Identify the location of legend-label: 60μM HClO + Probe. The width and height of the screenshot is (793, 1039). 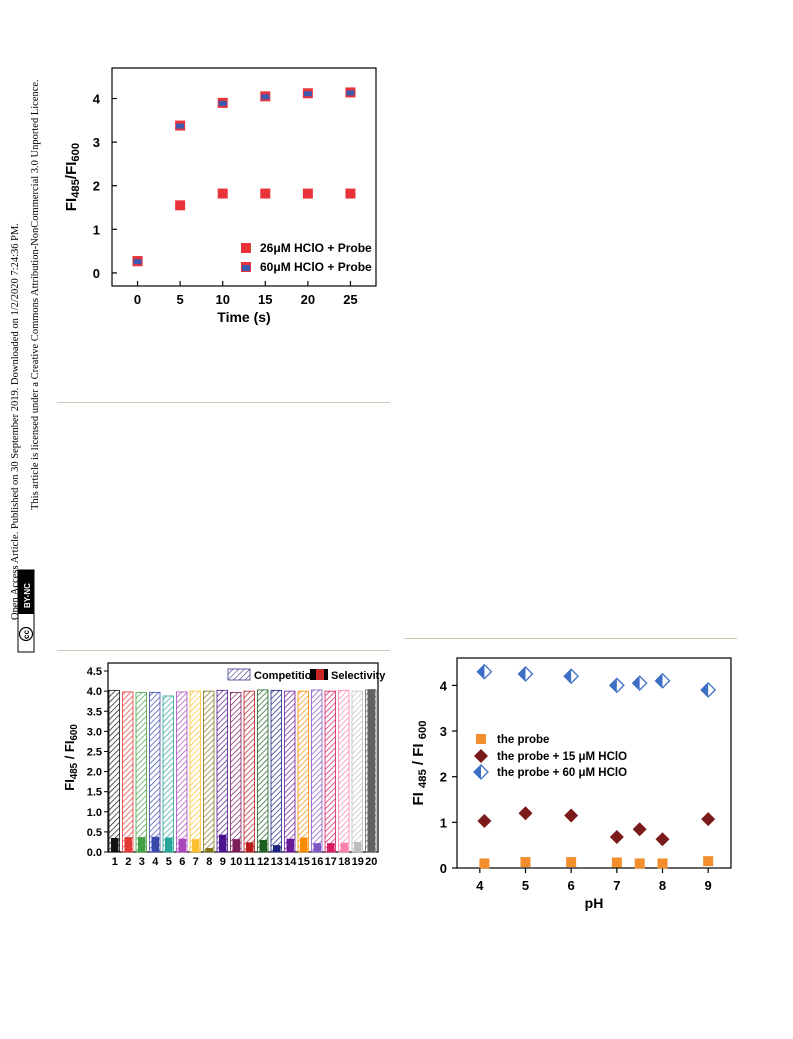
(316, 267).